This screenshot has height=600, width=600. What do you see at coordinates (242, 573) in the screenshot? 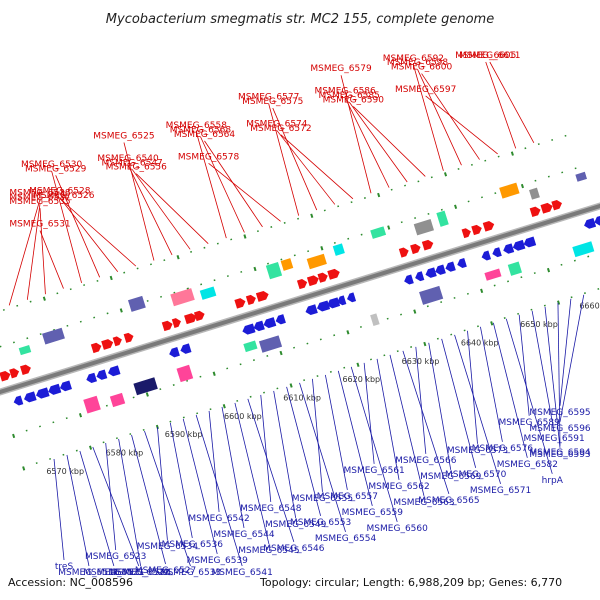
I see `gene-label: MSMEG_6541` at bounding box center [242, 573].